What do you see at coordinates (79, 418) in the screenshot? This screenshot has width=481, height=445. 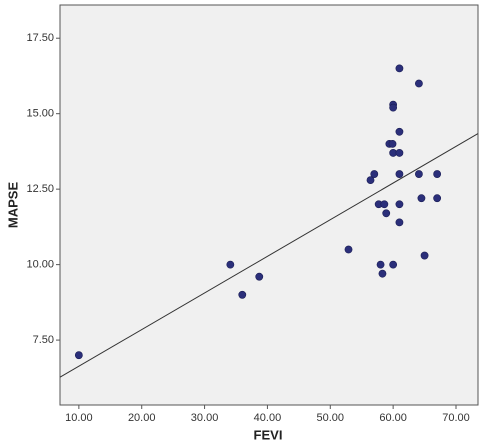 I see `x-tick-label: 10.00` at bounding box center [79, 418].